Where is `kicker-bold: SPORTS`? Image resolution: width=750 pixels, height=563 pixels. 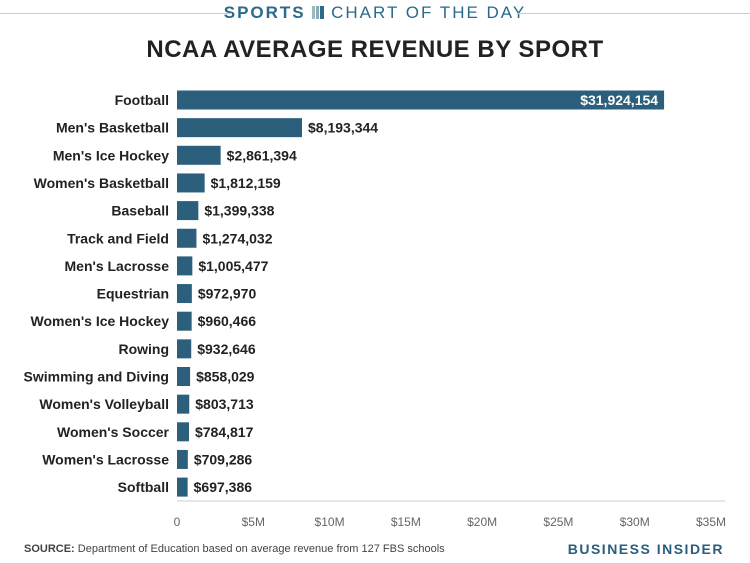 kicker-bold: SPORTS is located at coordinates (264, 12).